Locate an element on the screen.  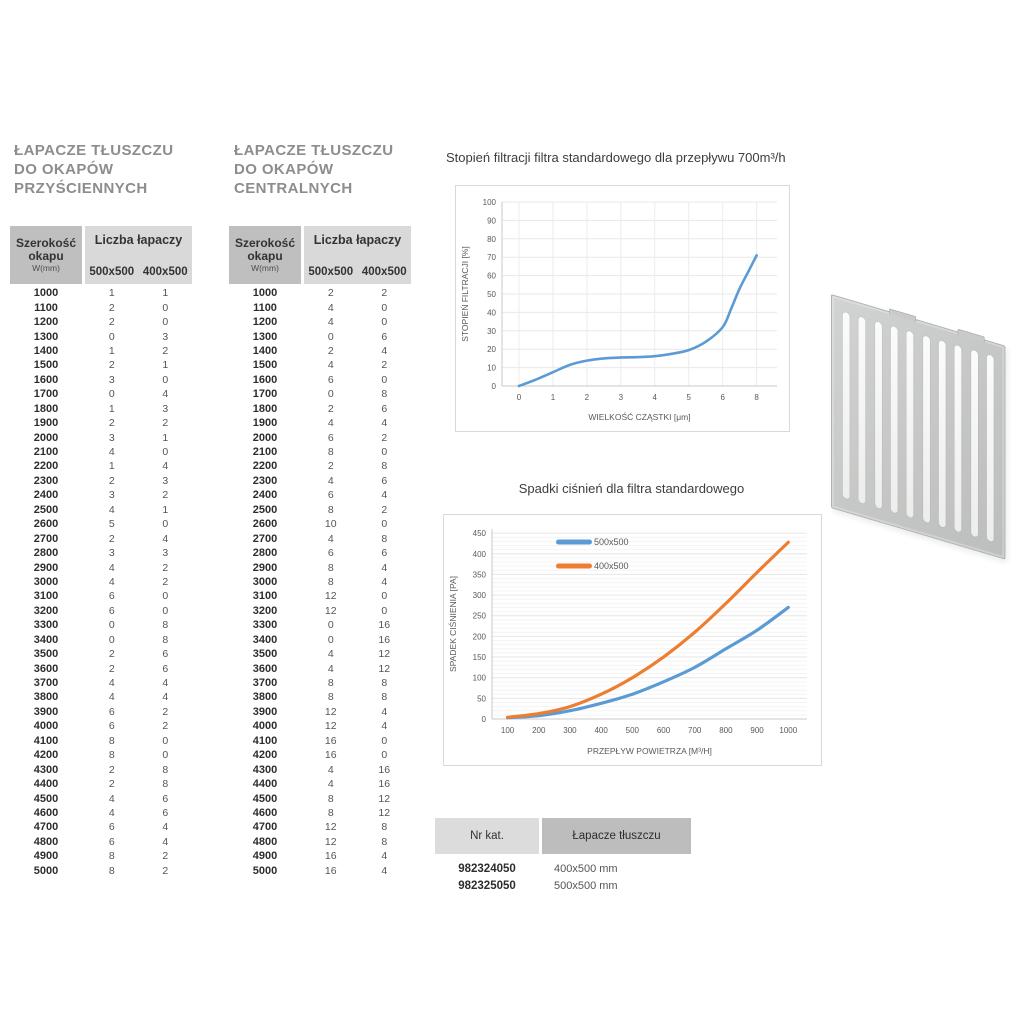
table-row: 2600 5 0 is located at coordinates (101, 524).